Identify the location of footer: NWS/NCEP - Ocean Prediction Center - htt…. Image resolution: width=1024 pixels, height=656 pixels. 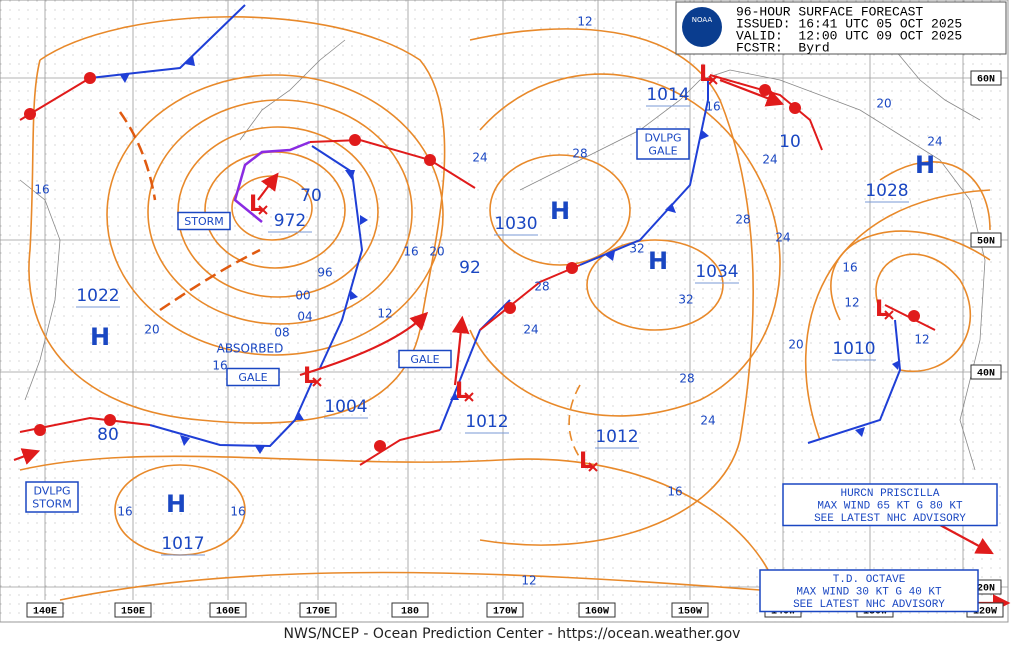
(512, 634).